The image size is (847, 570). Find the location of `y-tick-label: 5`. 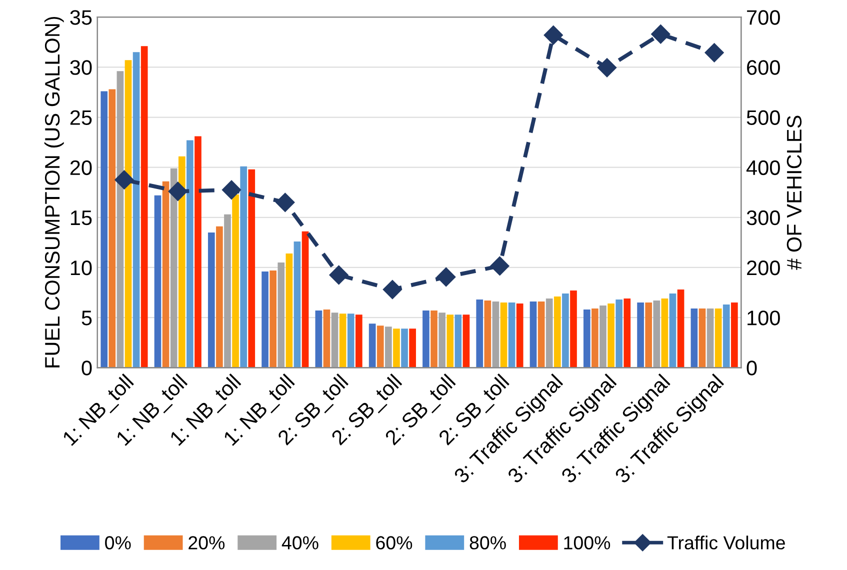

y-tick-label: 5 is located at coordinates (87, 318).